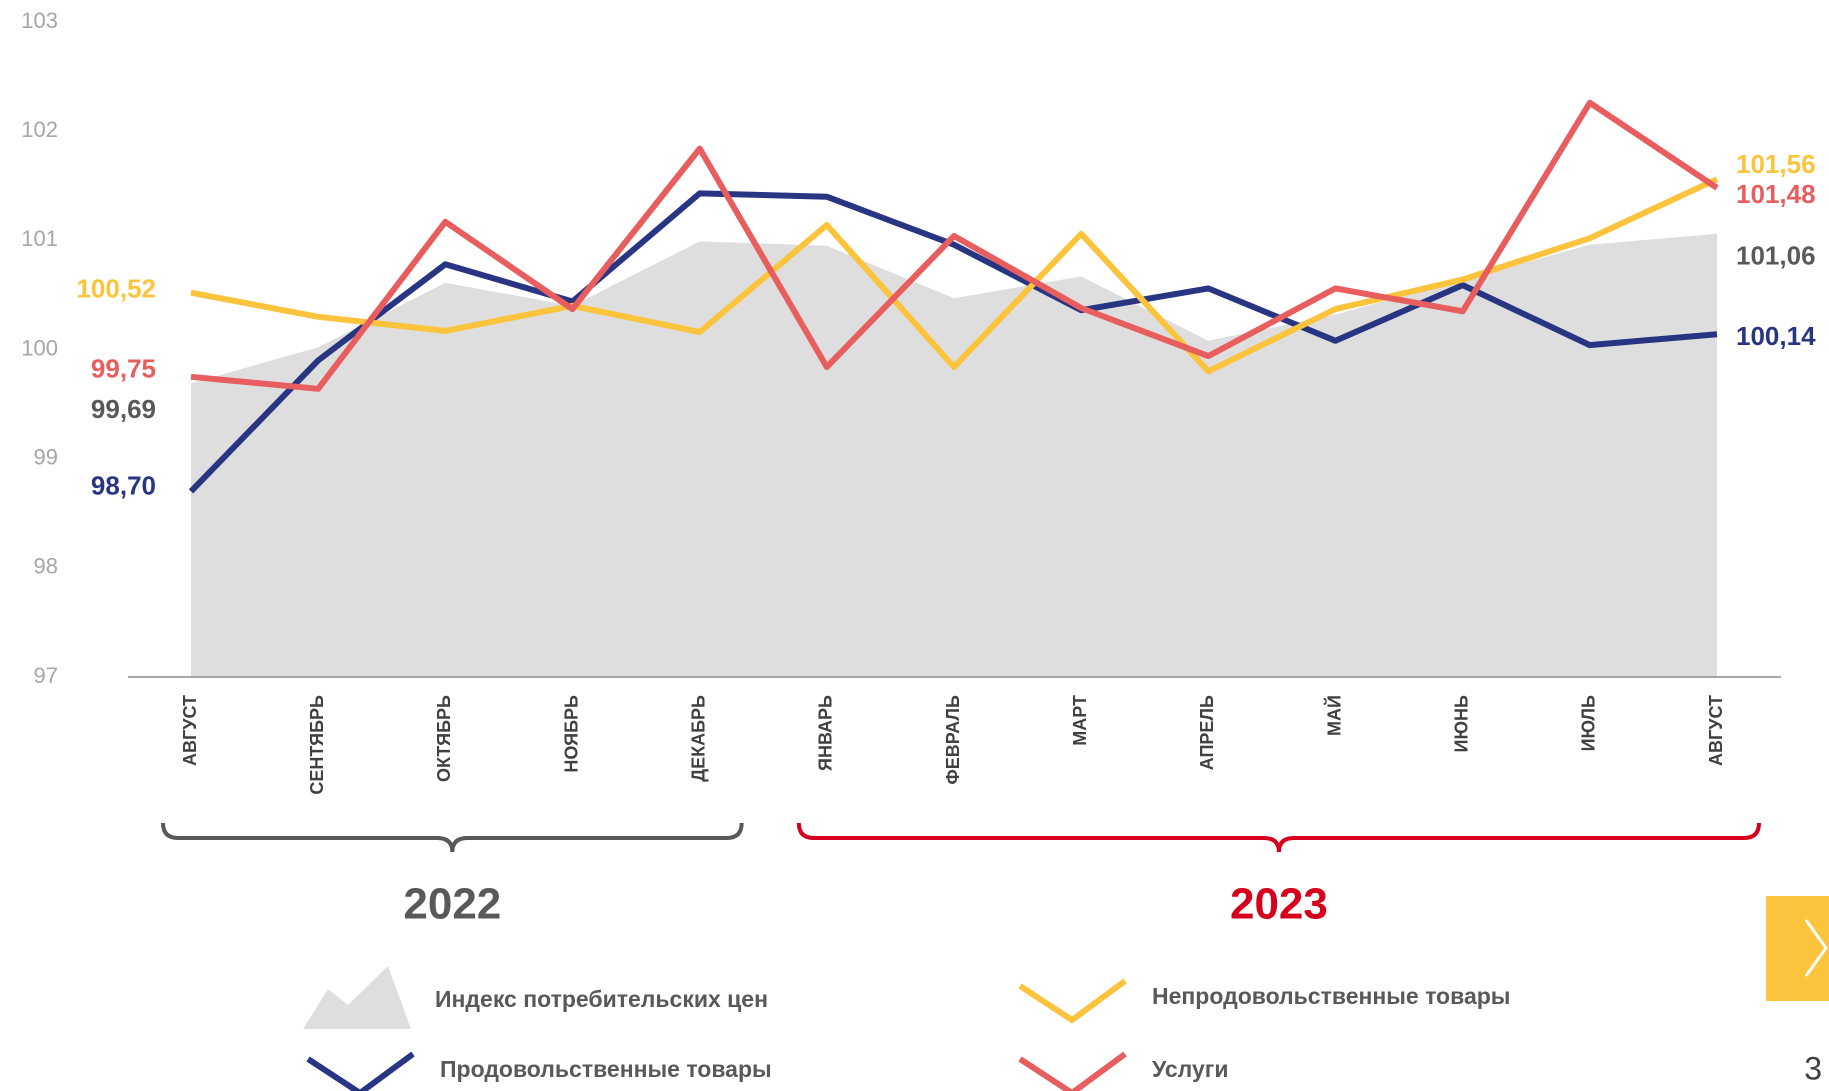 The height and width of the screenshot is (1091, 1829). Describe the element at coordinates (123, 409) in the screenshot. I see `value-label: 99,69` at that location.